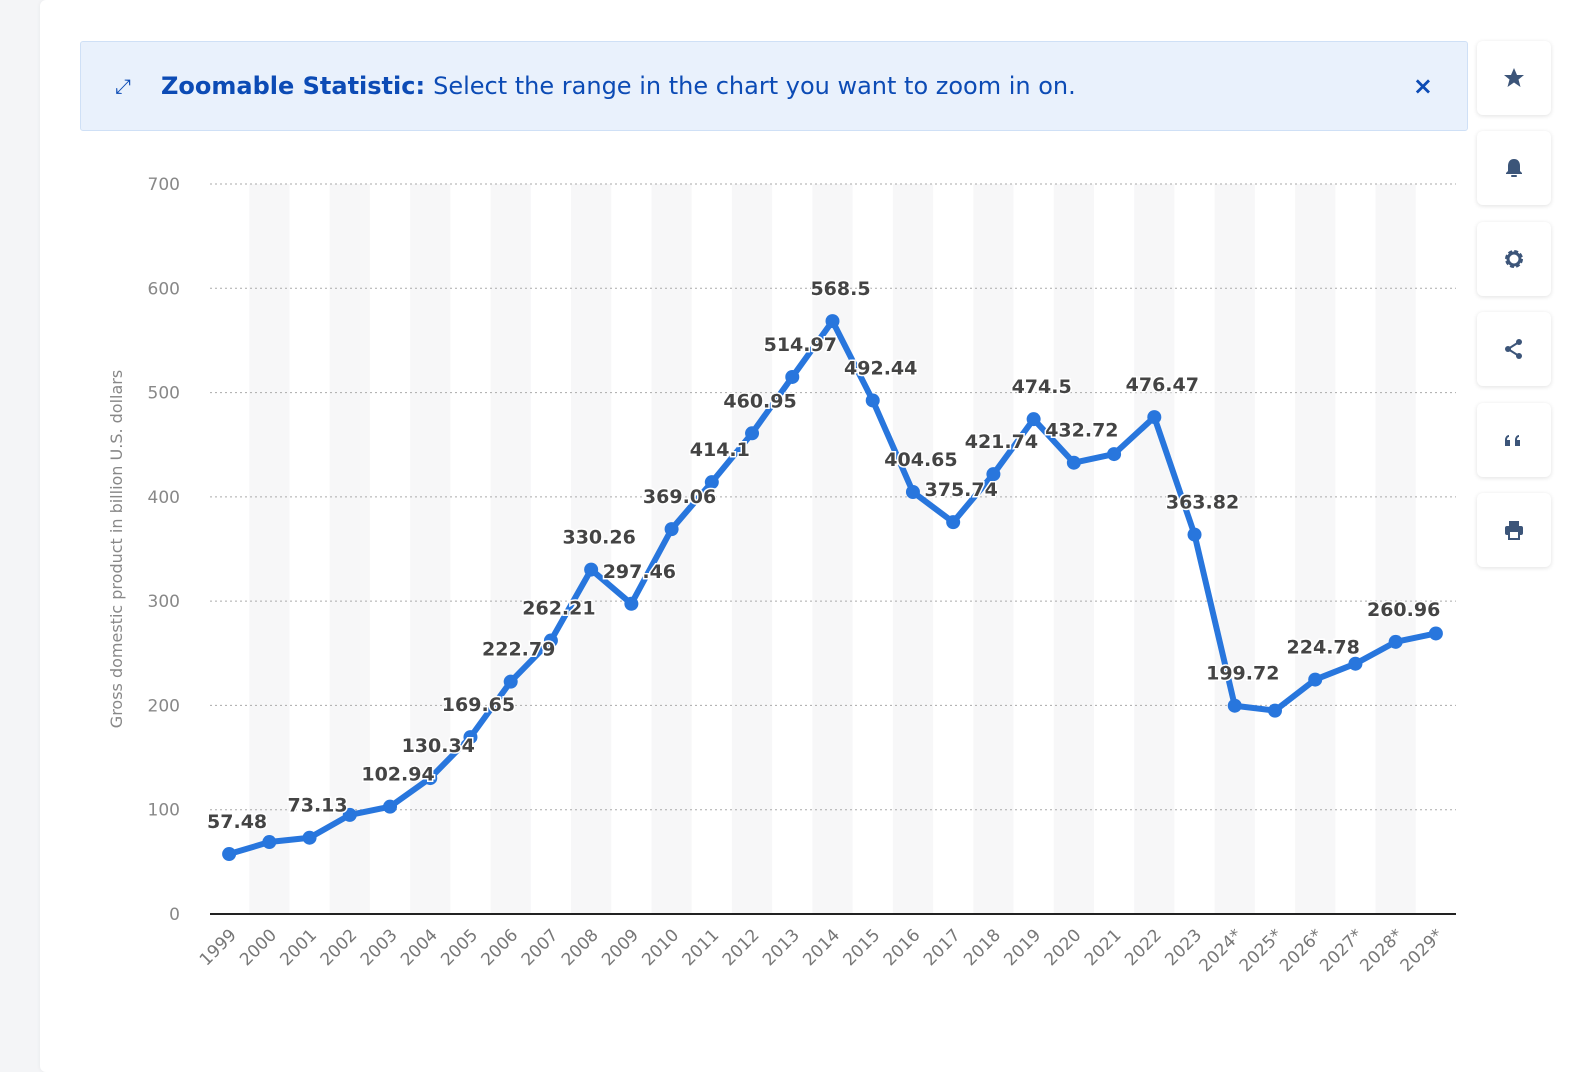 Image resolution: width=1594 pixels, height=1072 pixels. Describe the element at coordinates (1063, 947) in the screenshot. I see `x-tick-label: 2020` at that location.